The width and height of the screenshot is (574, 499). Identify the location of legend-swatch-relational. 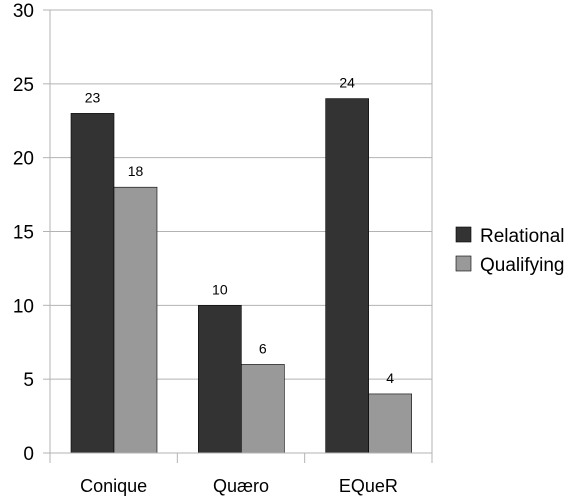
(463, 234).